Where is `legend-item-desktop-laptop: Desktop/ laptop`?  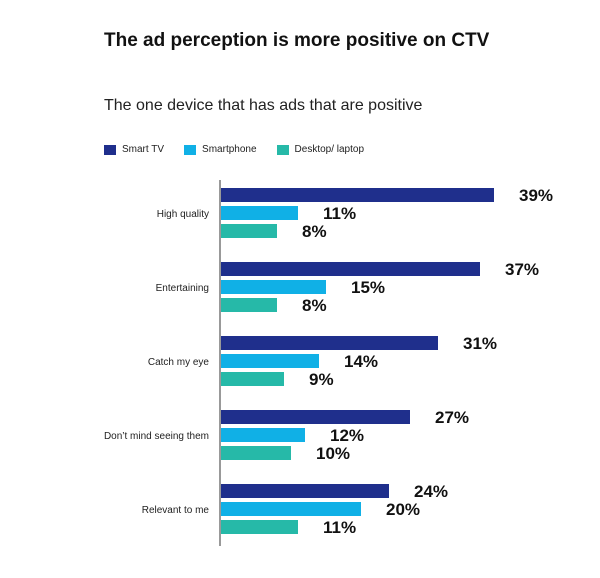 legend-item-desktop-laptop: Desktop/ laptop is located at coordinates (320, 149).